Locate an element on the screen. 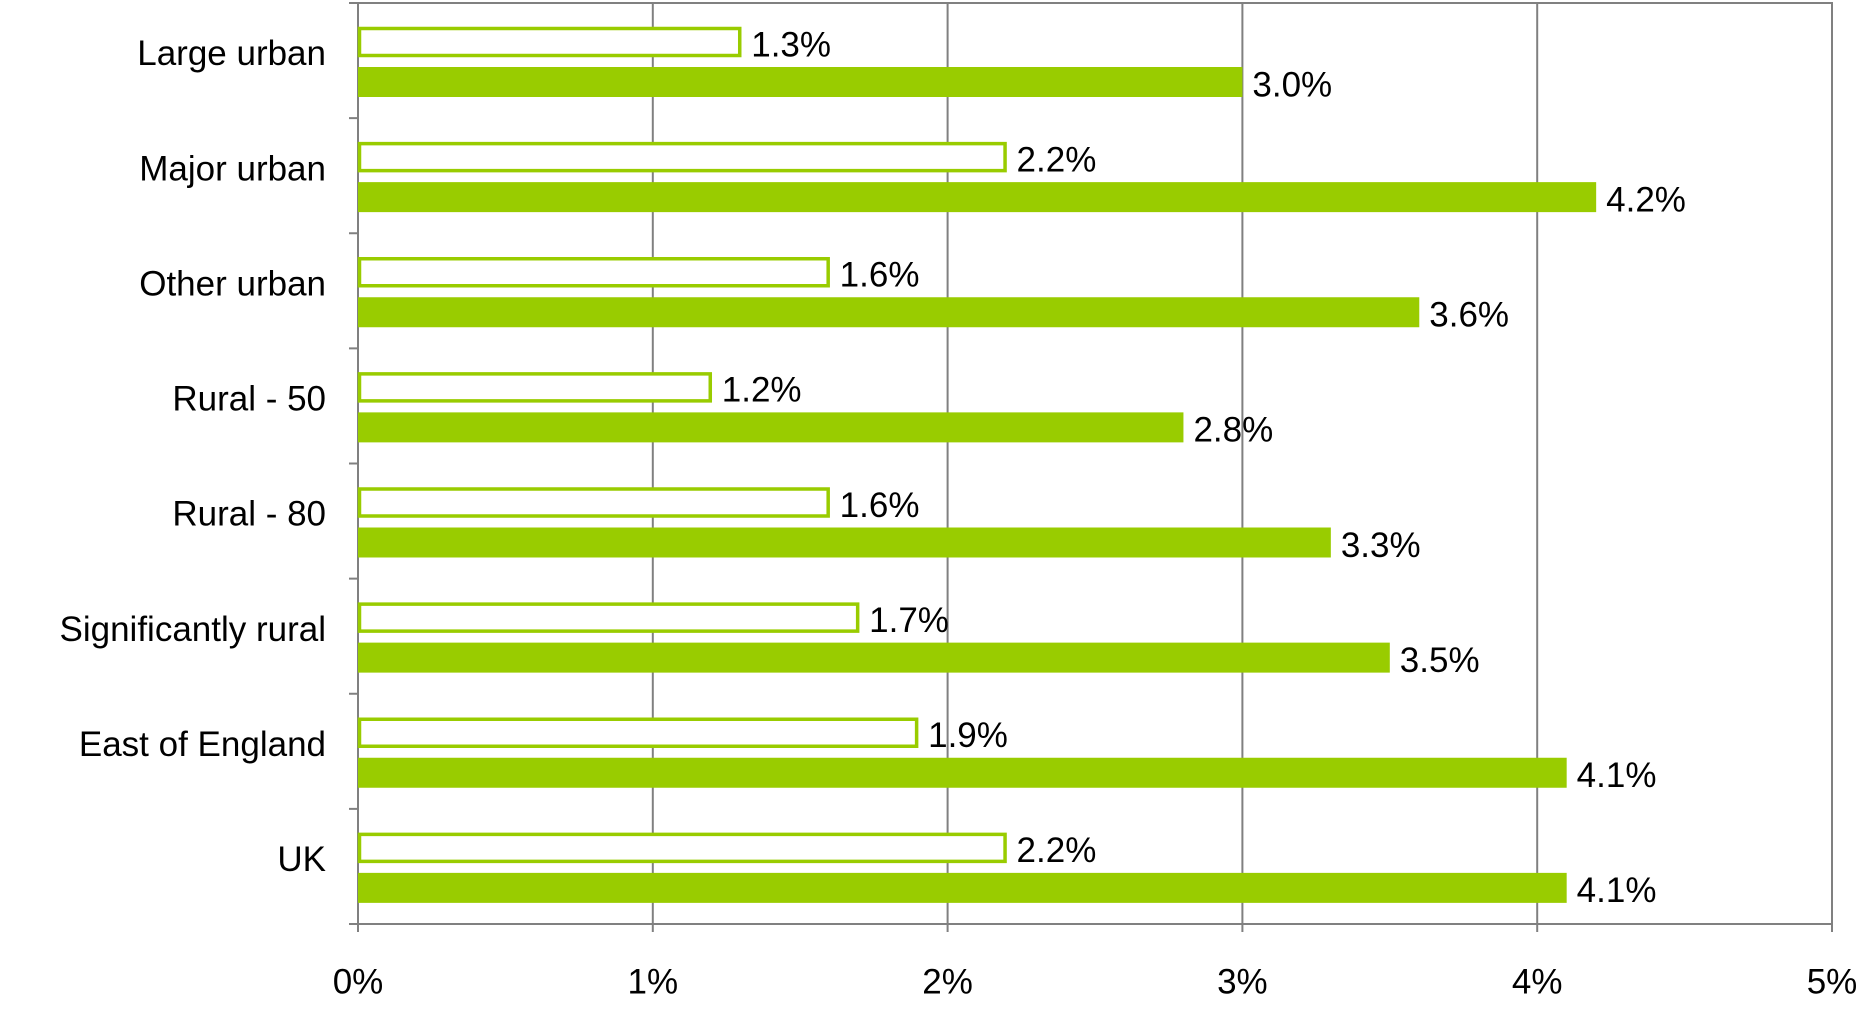 Image resolution: width=1864 pixels, height=1009 pixels. y-tick-label: Other urban is located at coordinates (232, 283).